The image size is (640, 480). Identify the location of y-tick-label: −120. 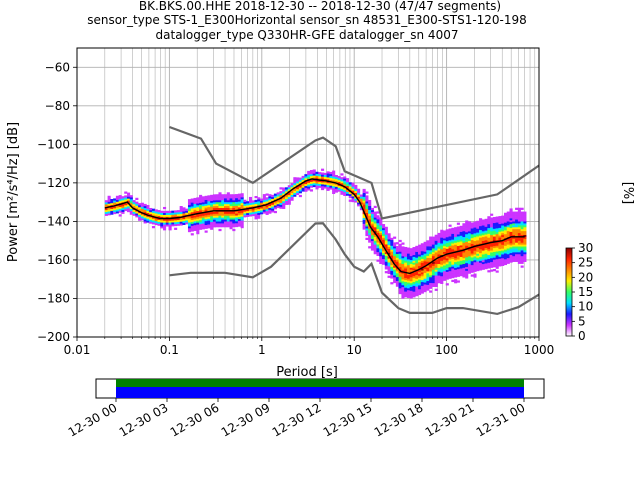
(53, 183).